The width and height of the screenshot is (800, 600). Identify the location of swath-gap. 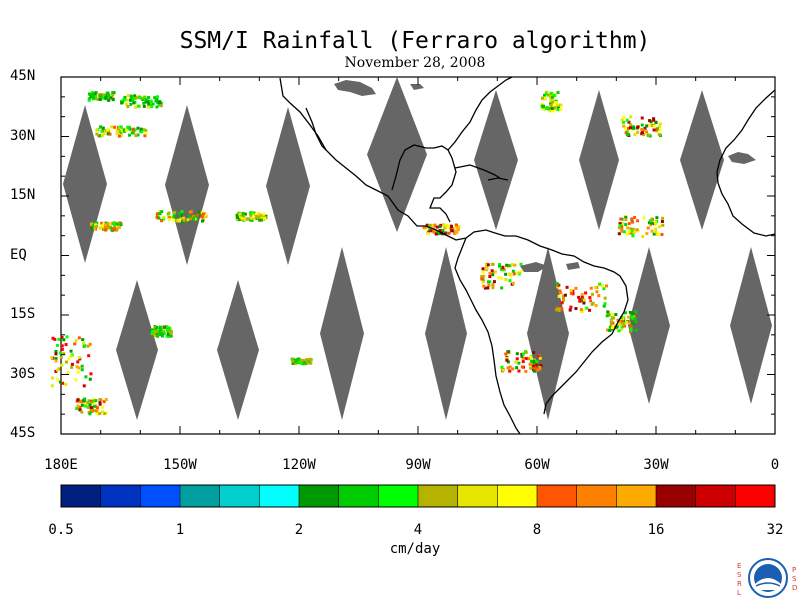
(649, 325).